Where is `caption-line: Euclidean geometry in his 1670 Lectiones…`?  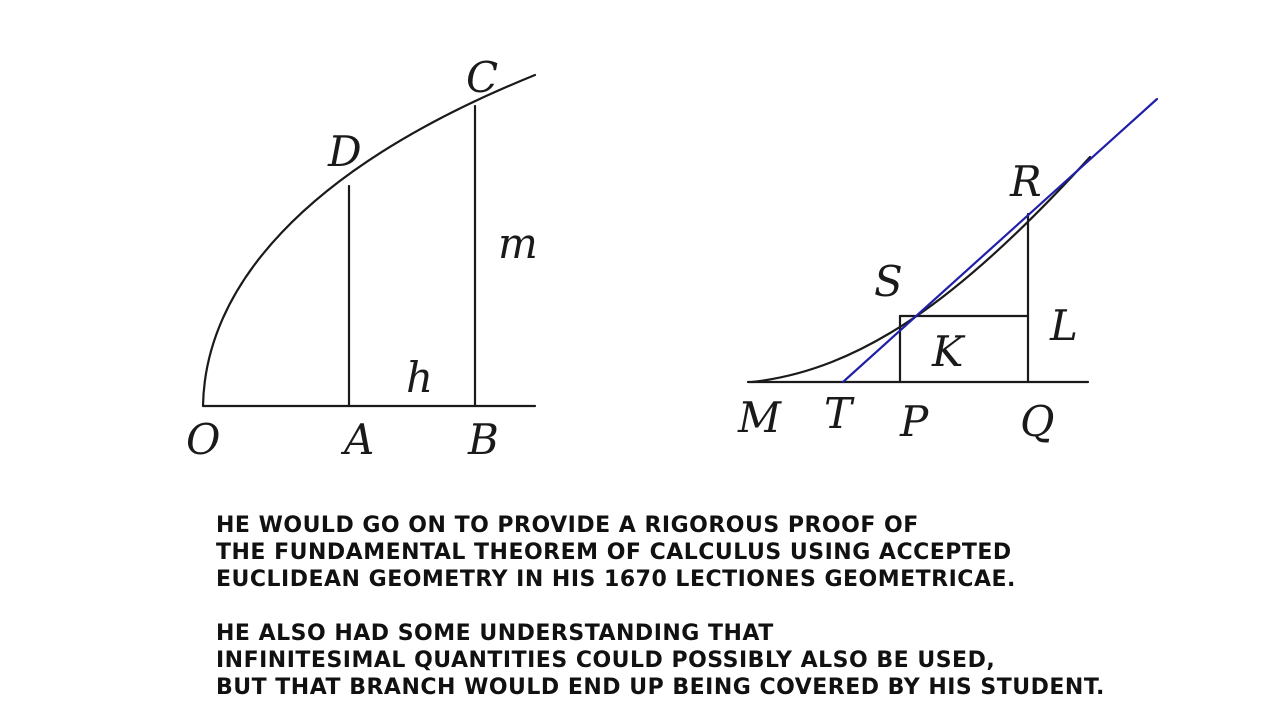 caption-line: Euclidean geometry in his 1670 Lectiones… is located at coordinates (616, 579).